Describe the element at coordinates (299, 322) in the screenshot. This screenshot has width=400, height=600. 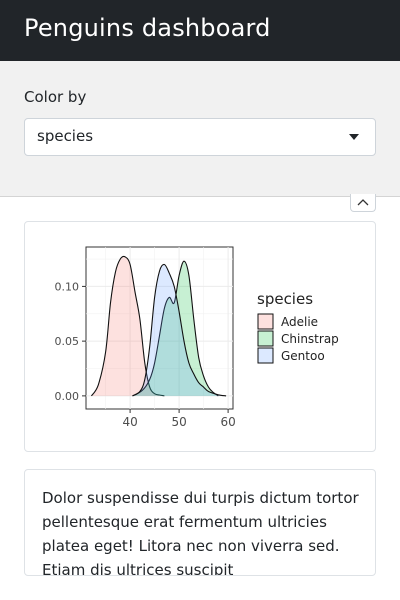
I see `legend-label-adelie: Adelie` at that location.